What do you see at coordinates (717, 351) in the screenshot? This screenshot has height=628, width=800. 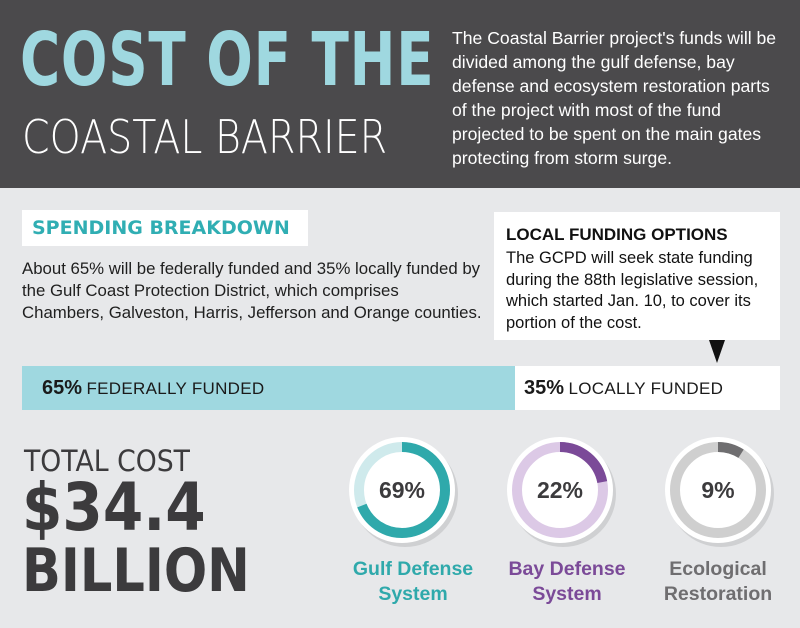 I see `callout-pointer-icon` at bounding box center [717, 351].